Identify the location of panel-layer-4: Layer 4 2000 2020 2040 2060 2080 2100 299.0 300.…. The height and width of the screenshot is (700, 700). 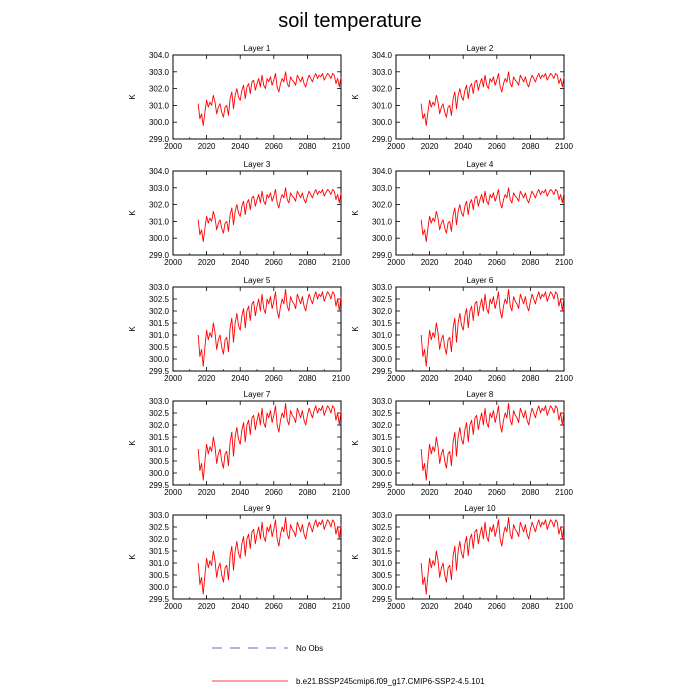
(462, 213).